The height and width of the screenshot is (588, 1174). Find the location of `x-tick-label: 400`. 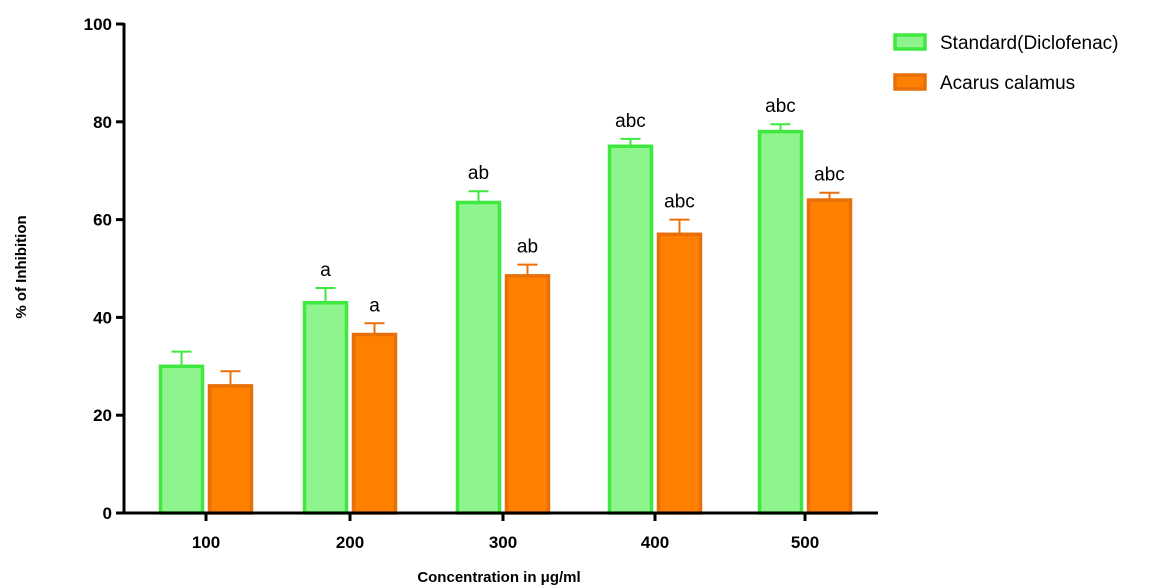

x-tick-label: 400 is located at coordinates (655, 542).